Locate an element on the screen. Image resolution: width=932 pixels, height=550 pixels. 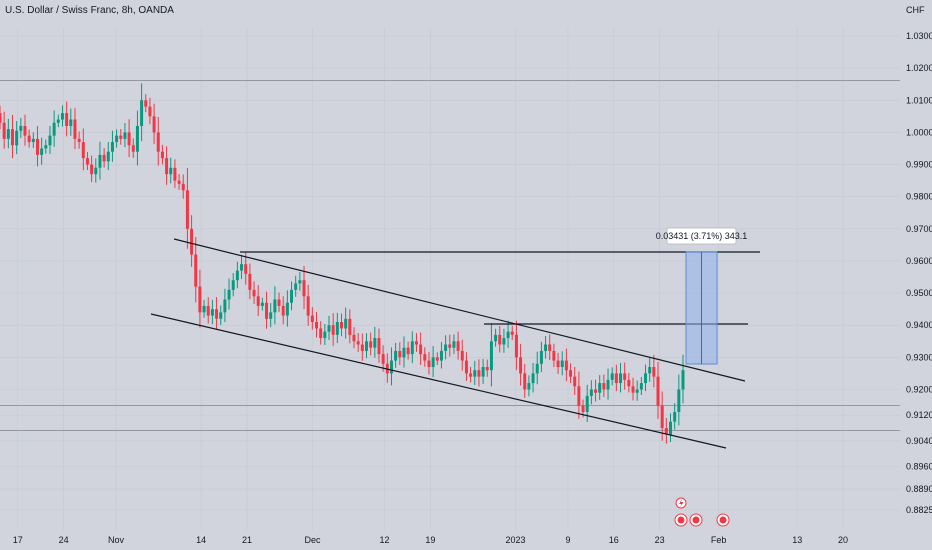
x-tick-label: 12 is located at coordinates (385, 540).